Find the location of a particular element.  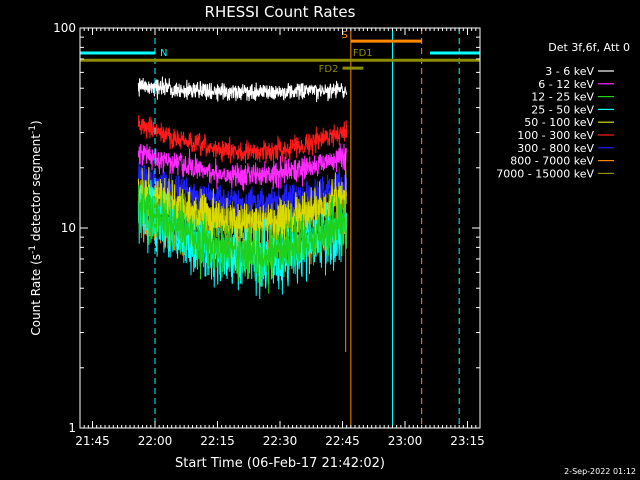

flag-label-n: N is located at coordinates (163, 53).